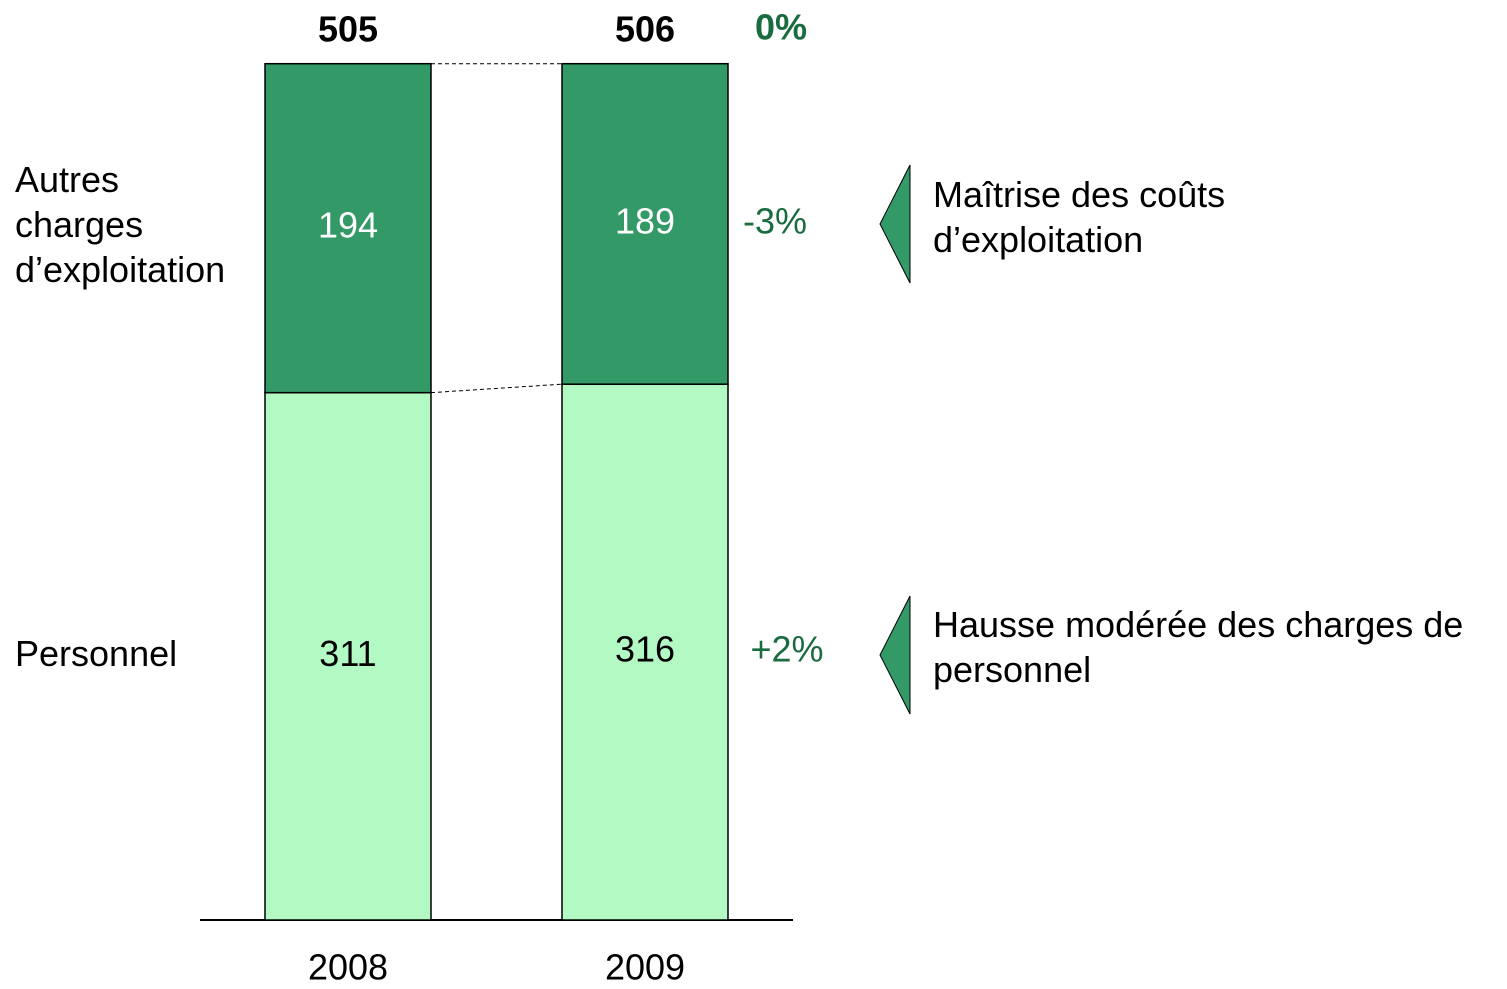  Describe the element at coordinates (1198, 647) in the screenshot. I see `callout-text: Hausse modérée des charges de personnel` at that location.